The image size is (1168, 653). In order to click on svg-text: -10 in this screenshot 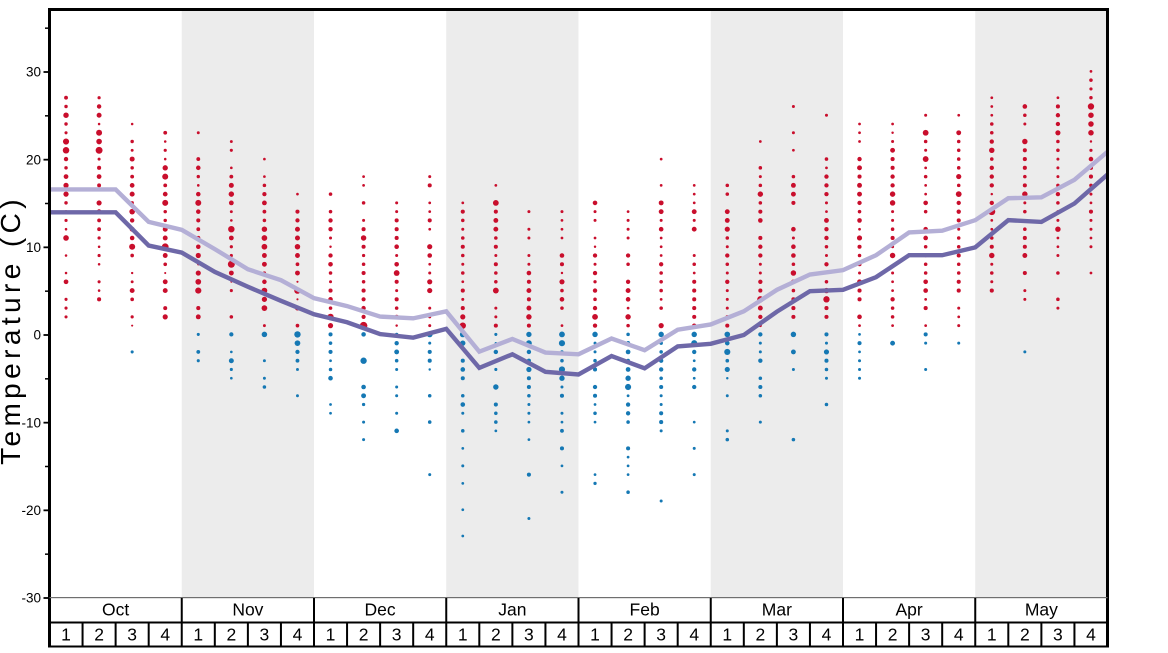, I will do `click(31, 422)`.